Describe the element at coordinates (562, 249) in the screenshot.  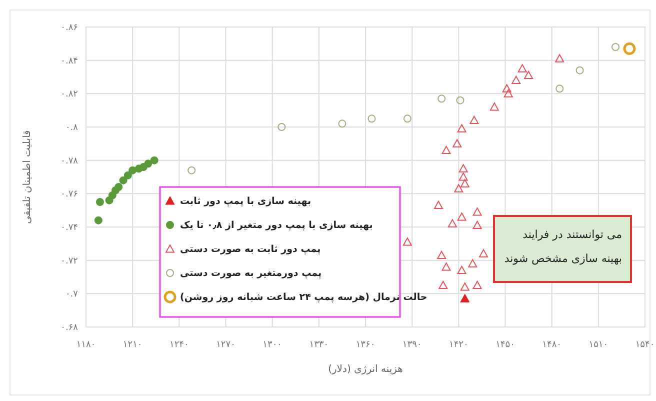
I see `note-box: می توانستند در فرایند بهینه سازی مشخص شوند` at that location.